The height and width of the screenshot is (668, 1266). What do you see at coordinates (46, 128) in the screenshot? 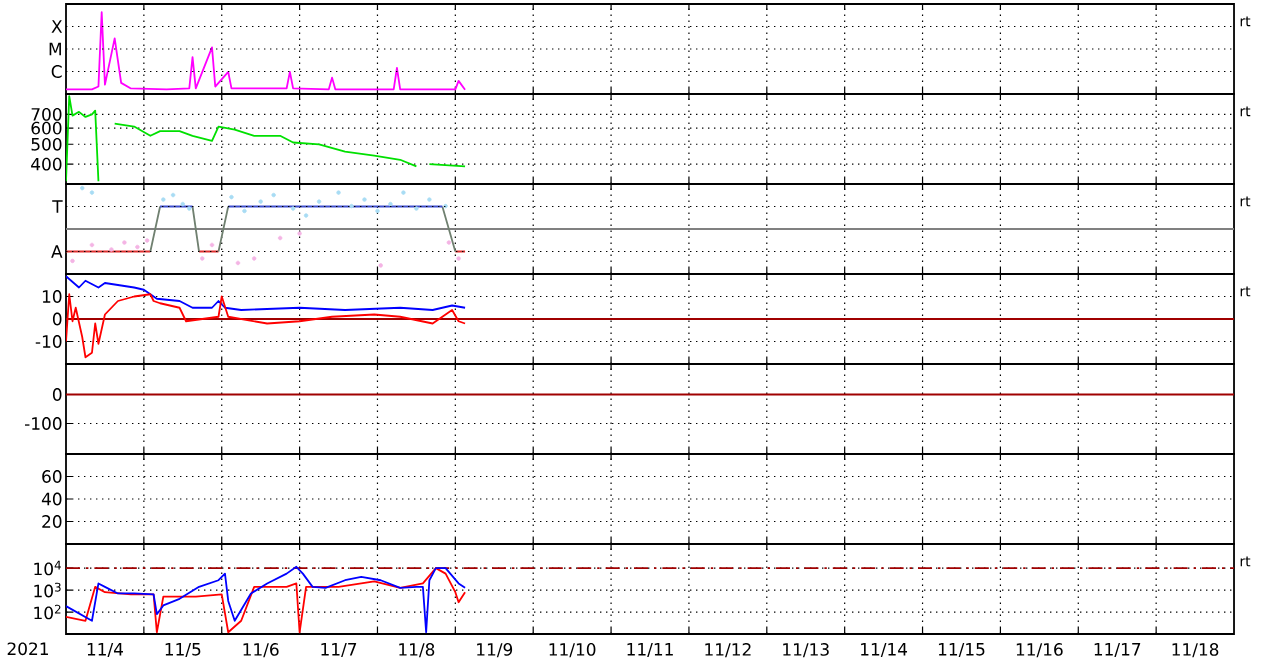
I see `y-tick-label: 600` at bounding box center [46, 128].